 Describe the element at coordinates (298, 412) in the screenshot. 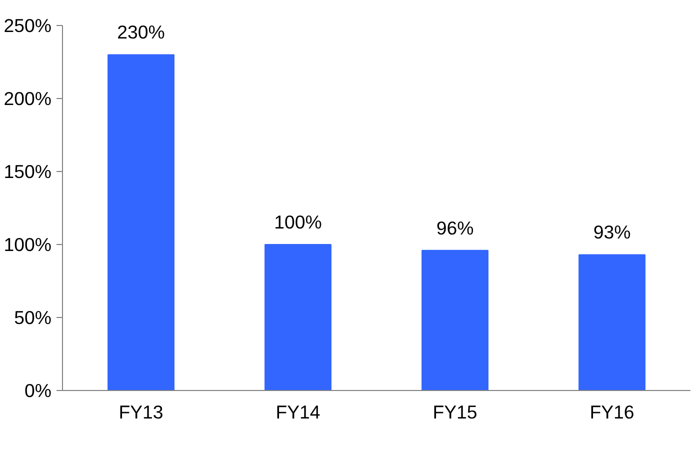

I see `x-tick-label: FY14` at that location.